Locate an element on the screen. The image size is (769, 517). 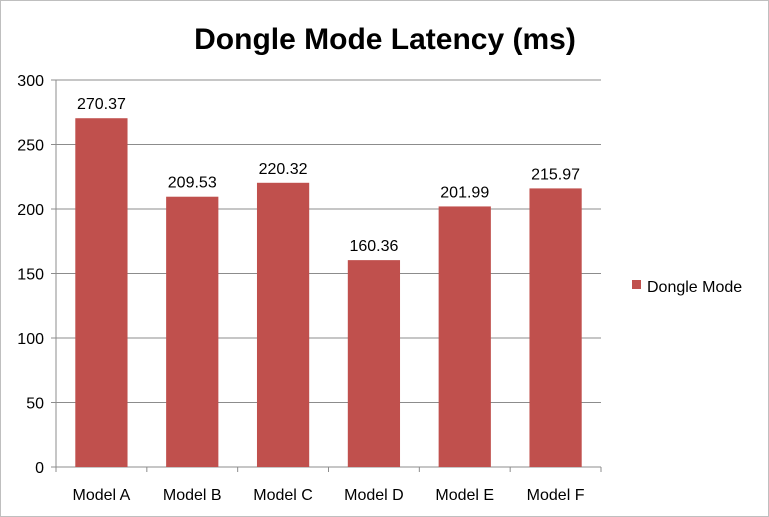
y-axis-ticks: 0 50 100 150 200 250 300 is located at coordinates (30, 275).